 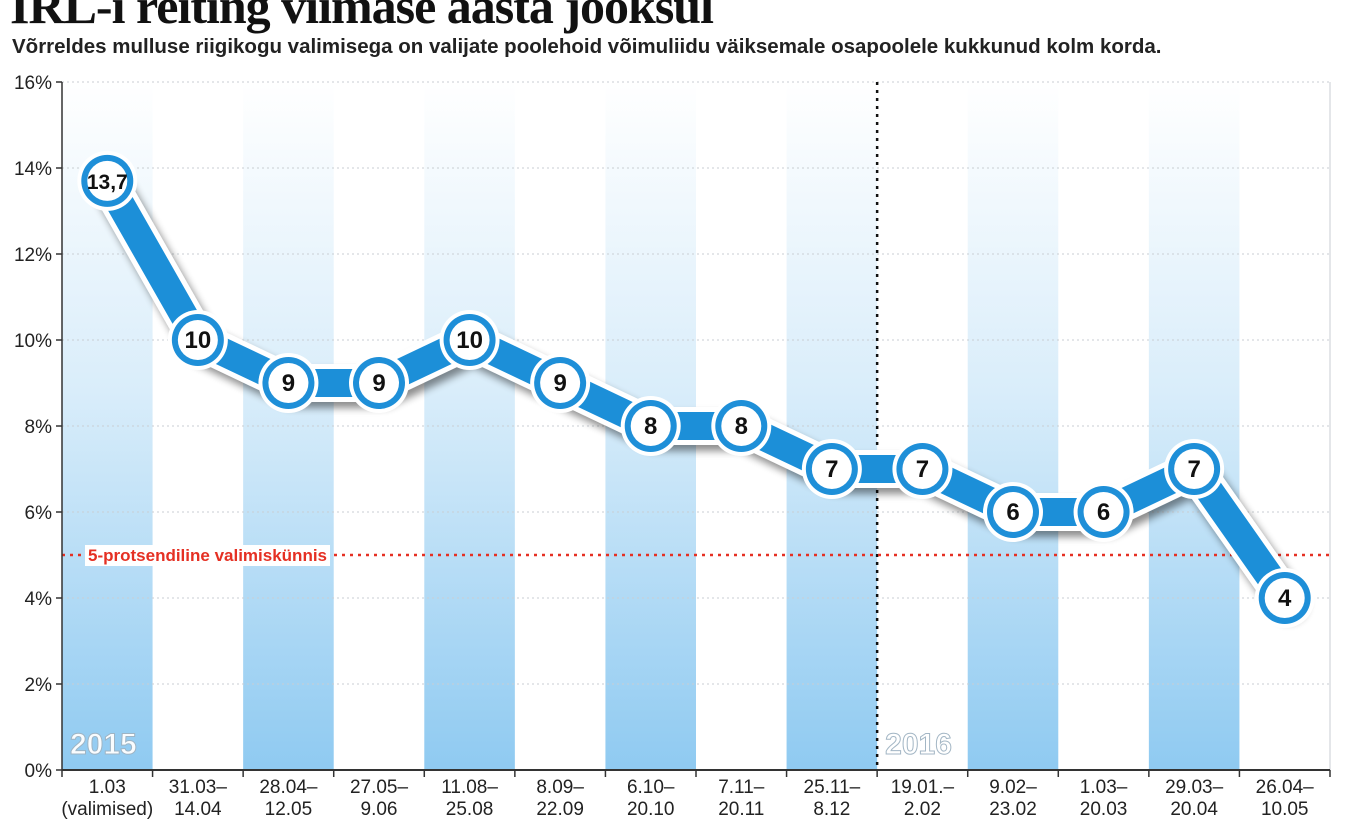 What do you see at coordinates (362, 17) in the screenshot?
I see `chart-title: IRL-i reiting viimase aasta jooksul` at bounding box center [362, 17].